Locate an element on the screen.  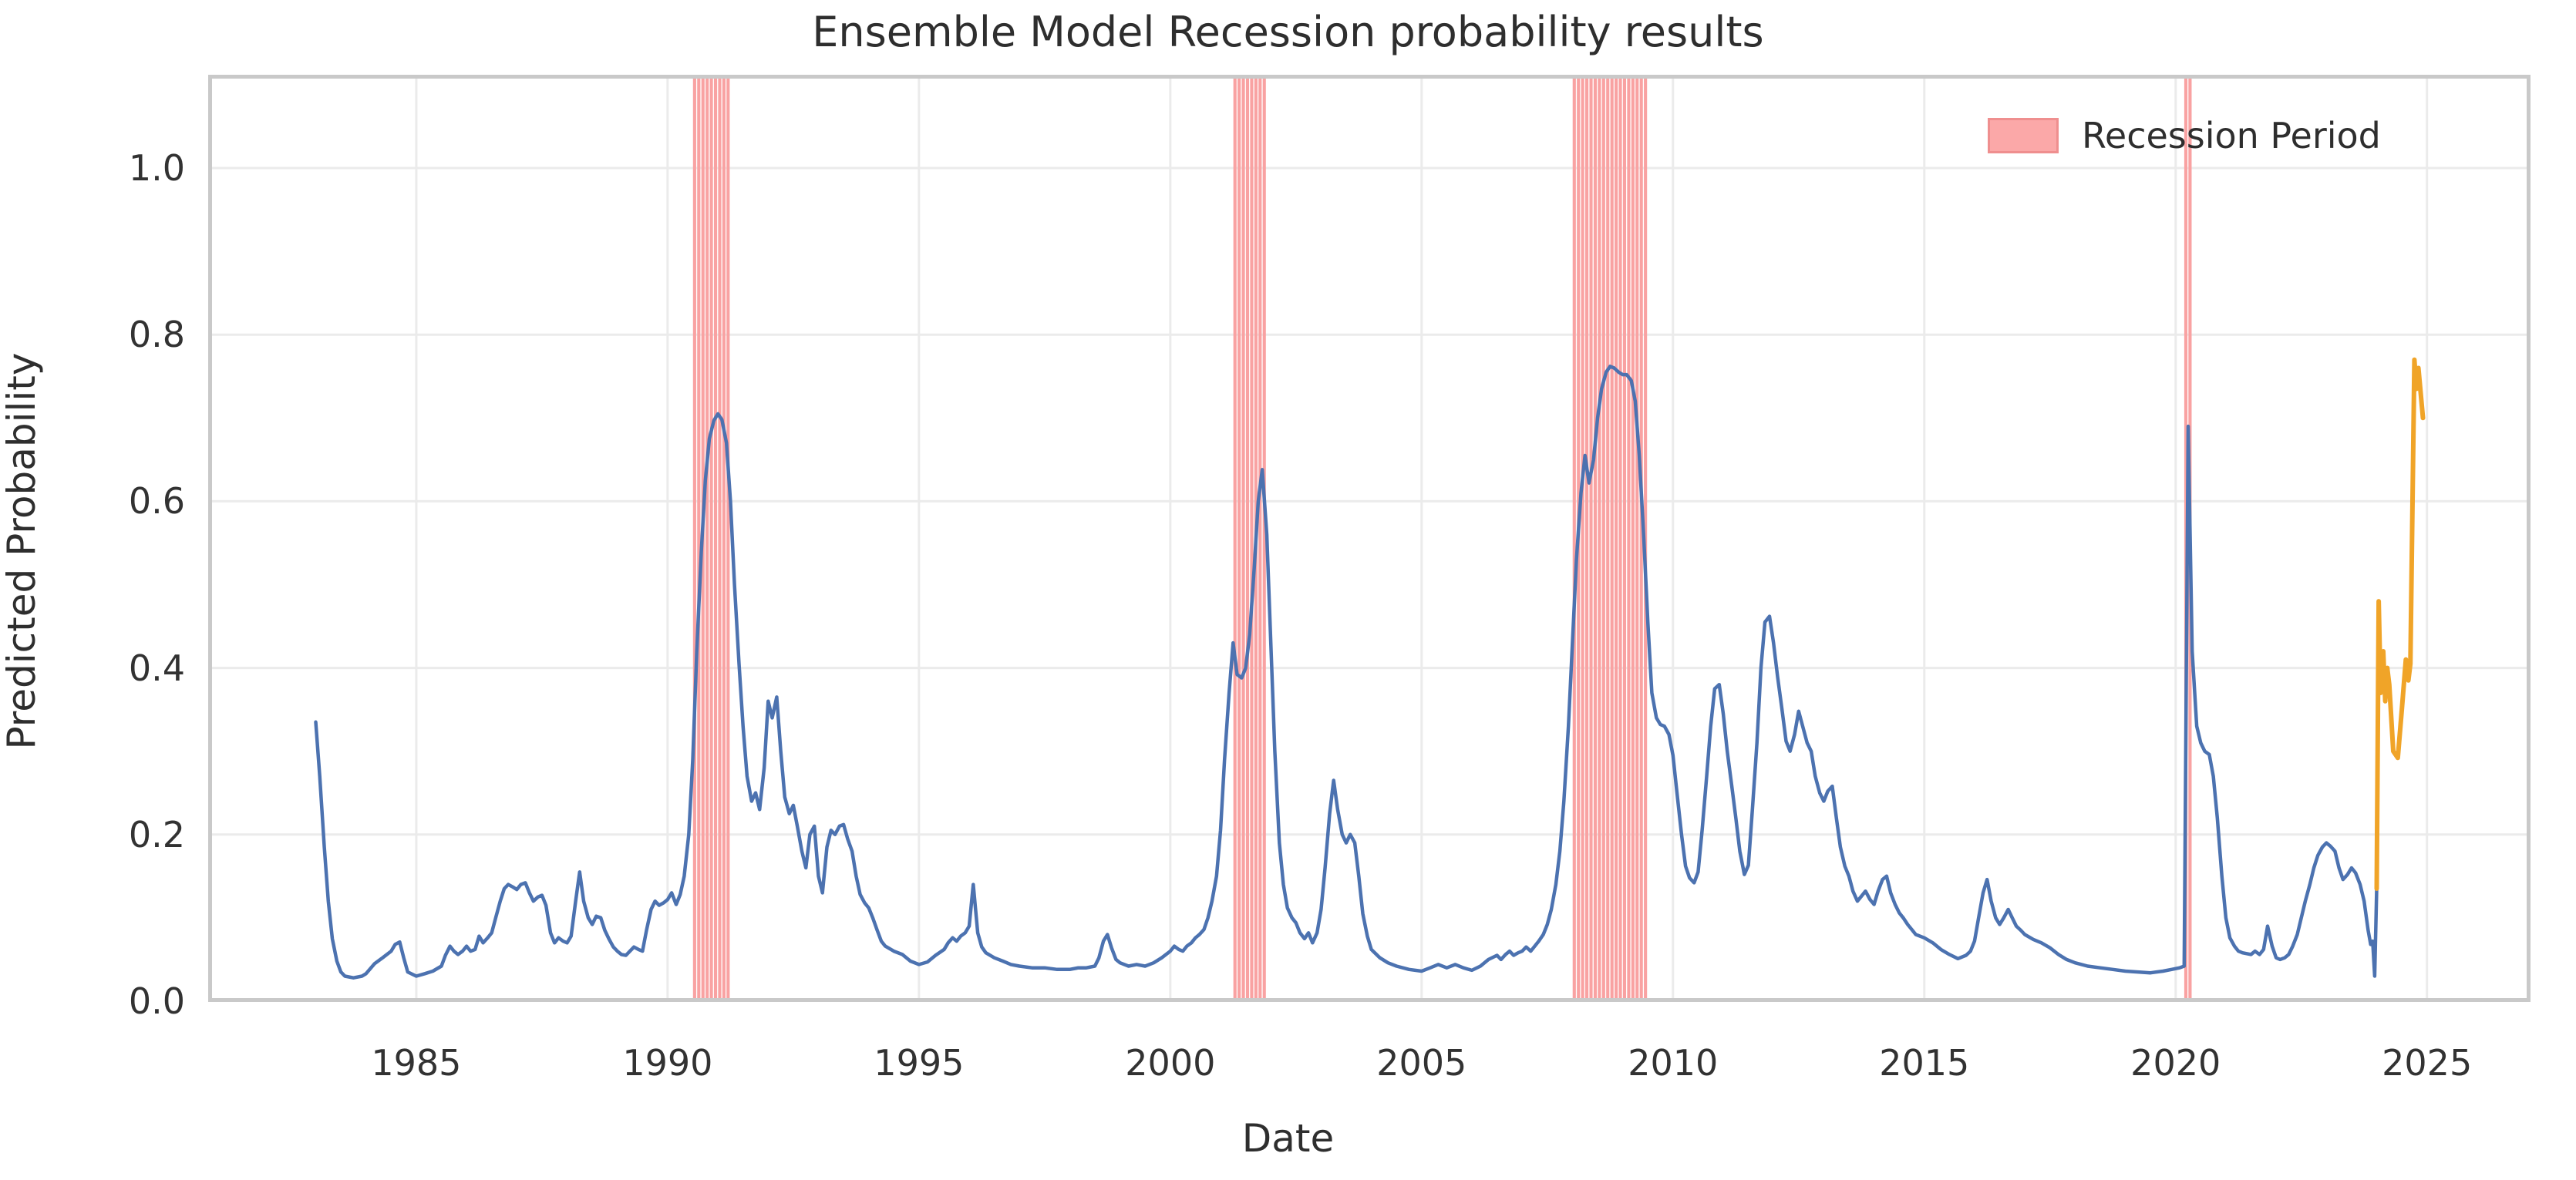
x-tick-label: 2025 is located at coordinates (2427, 1063).